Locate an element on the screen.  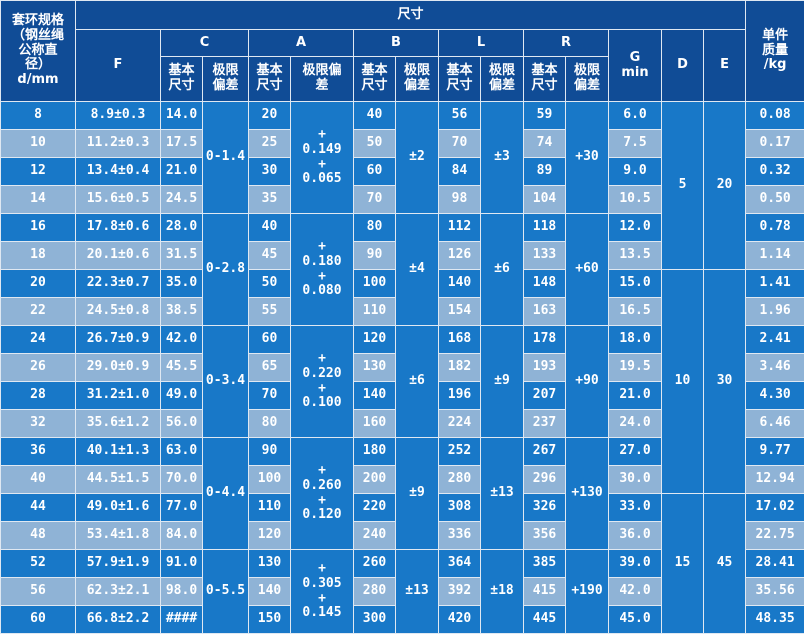
cell-B-basic: 50 is located at coordinates (375, 144).